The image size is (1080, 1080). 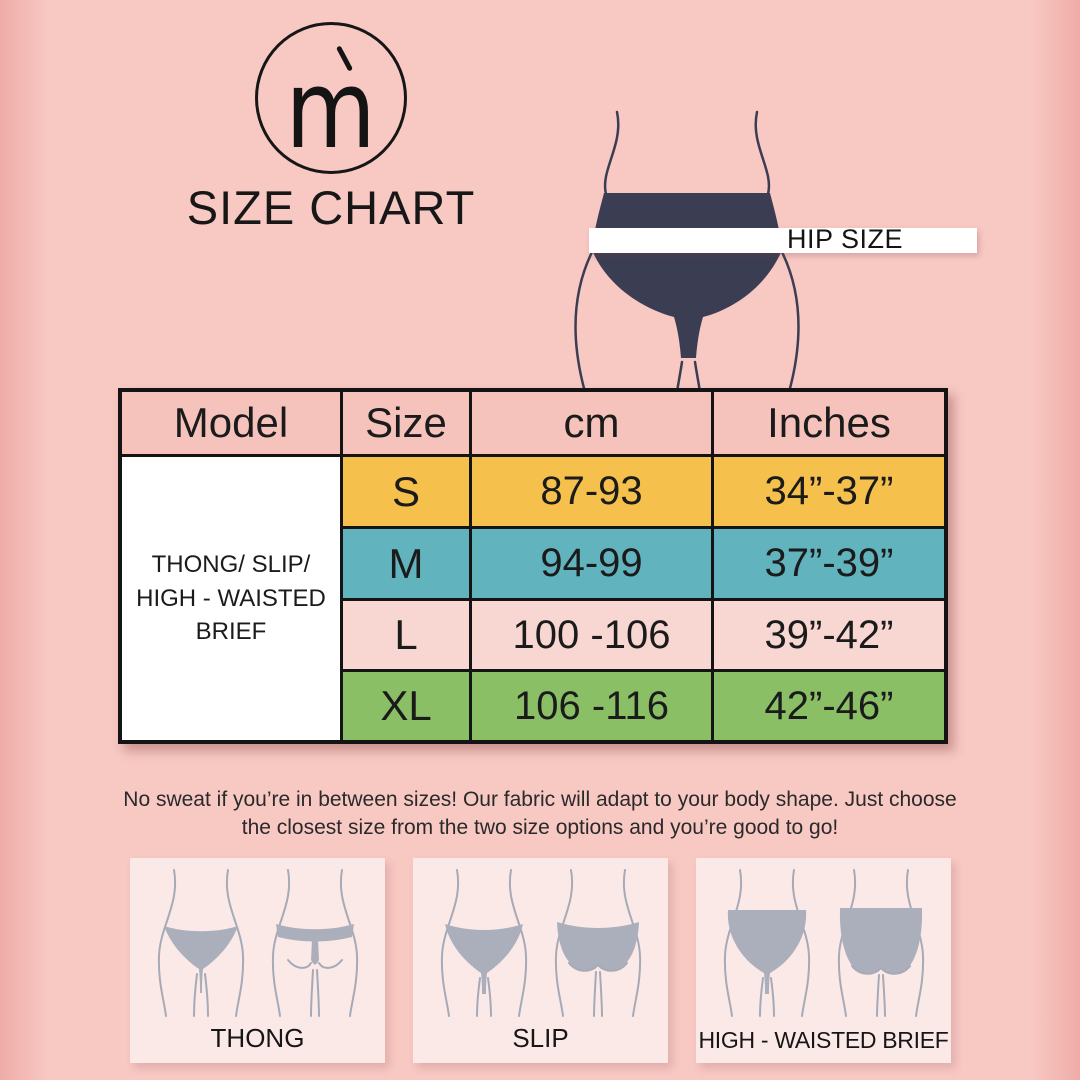 I want to click on panel-slip-label: SLIP, so click(x=540, y=1038).